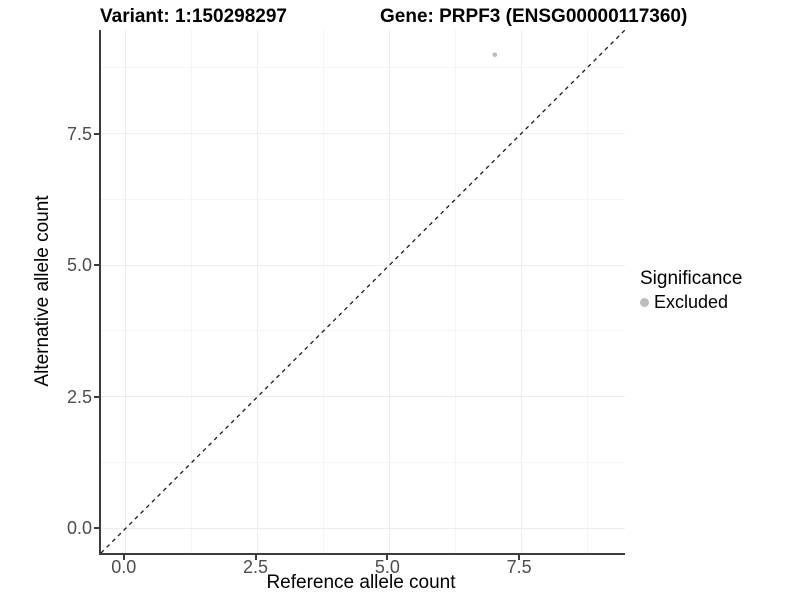 This screenshot has height=600, width=800. Describe the element at coordinates (79, 396) in the screenshot. I see `y-tick-label: 2.5` at that location.